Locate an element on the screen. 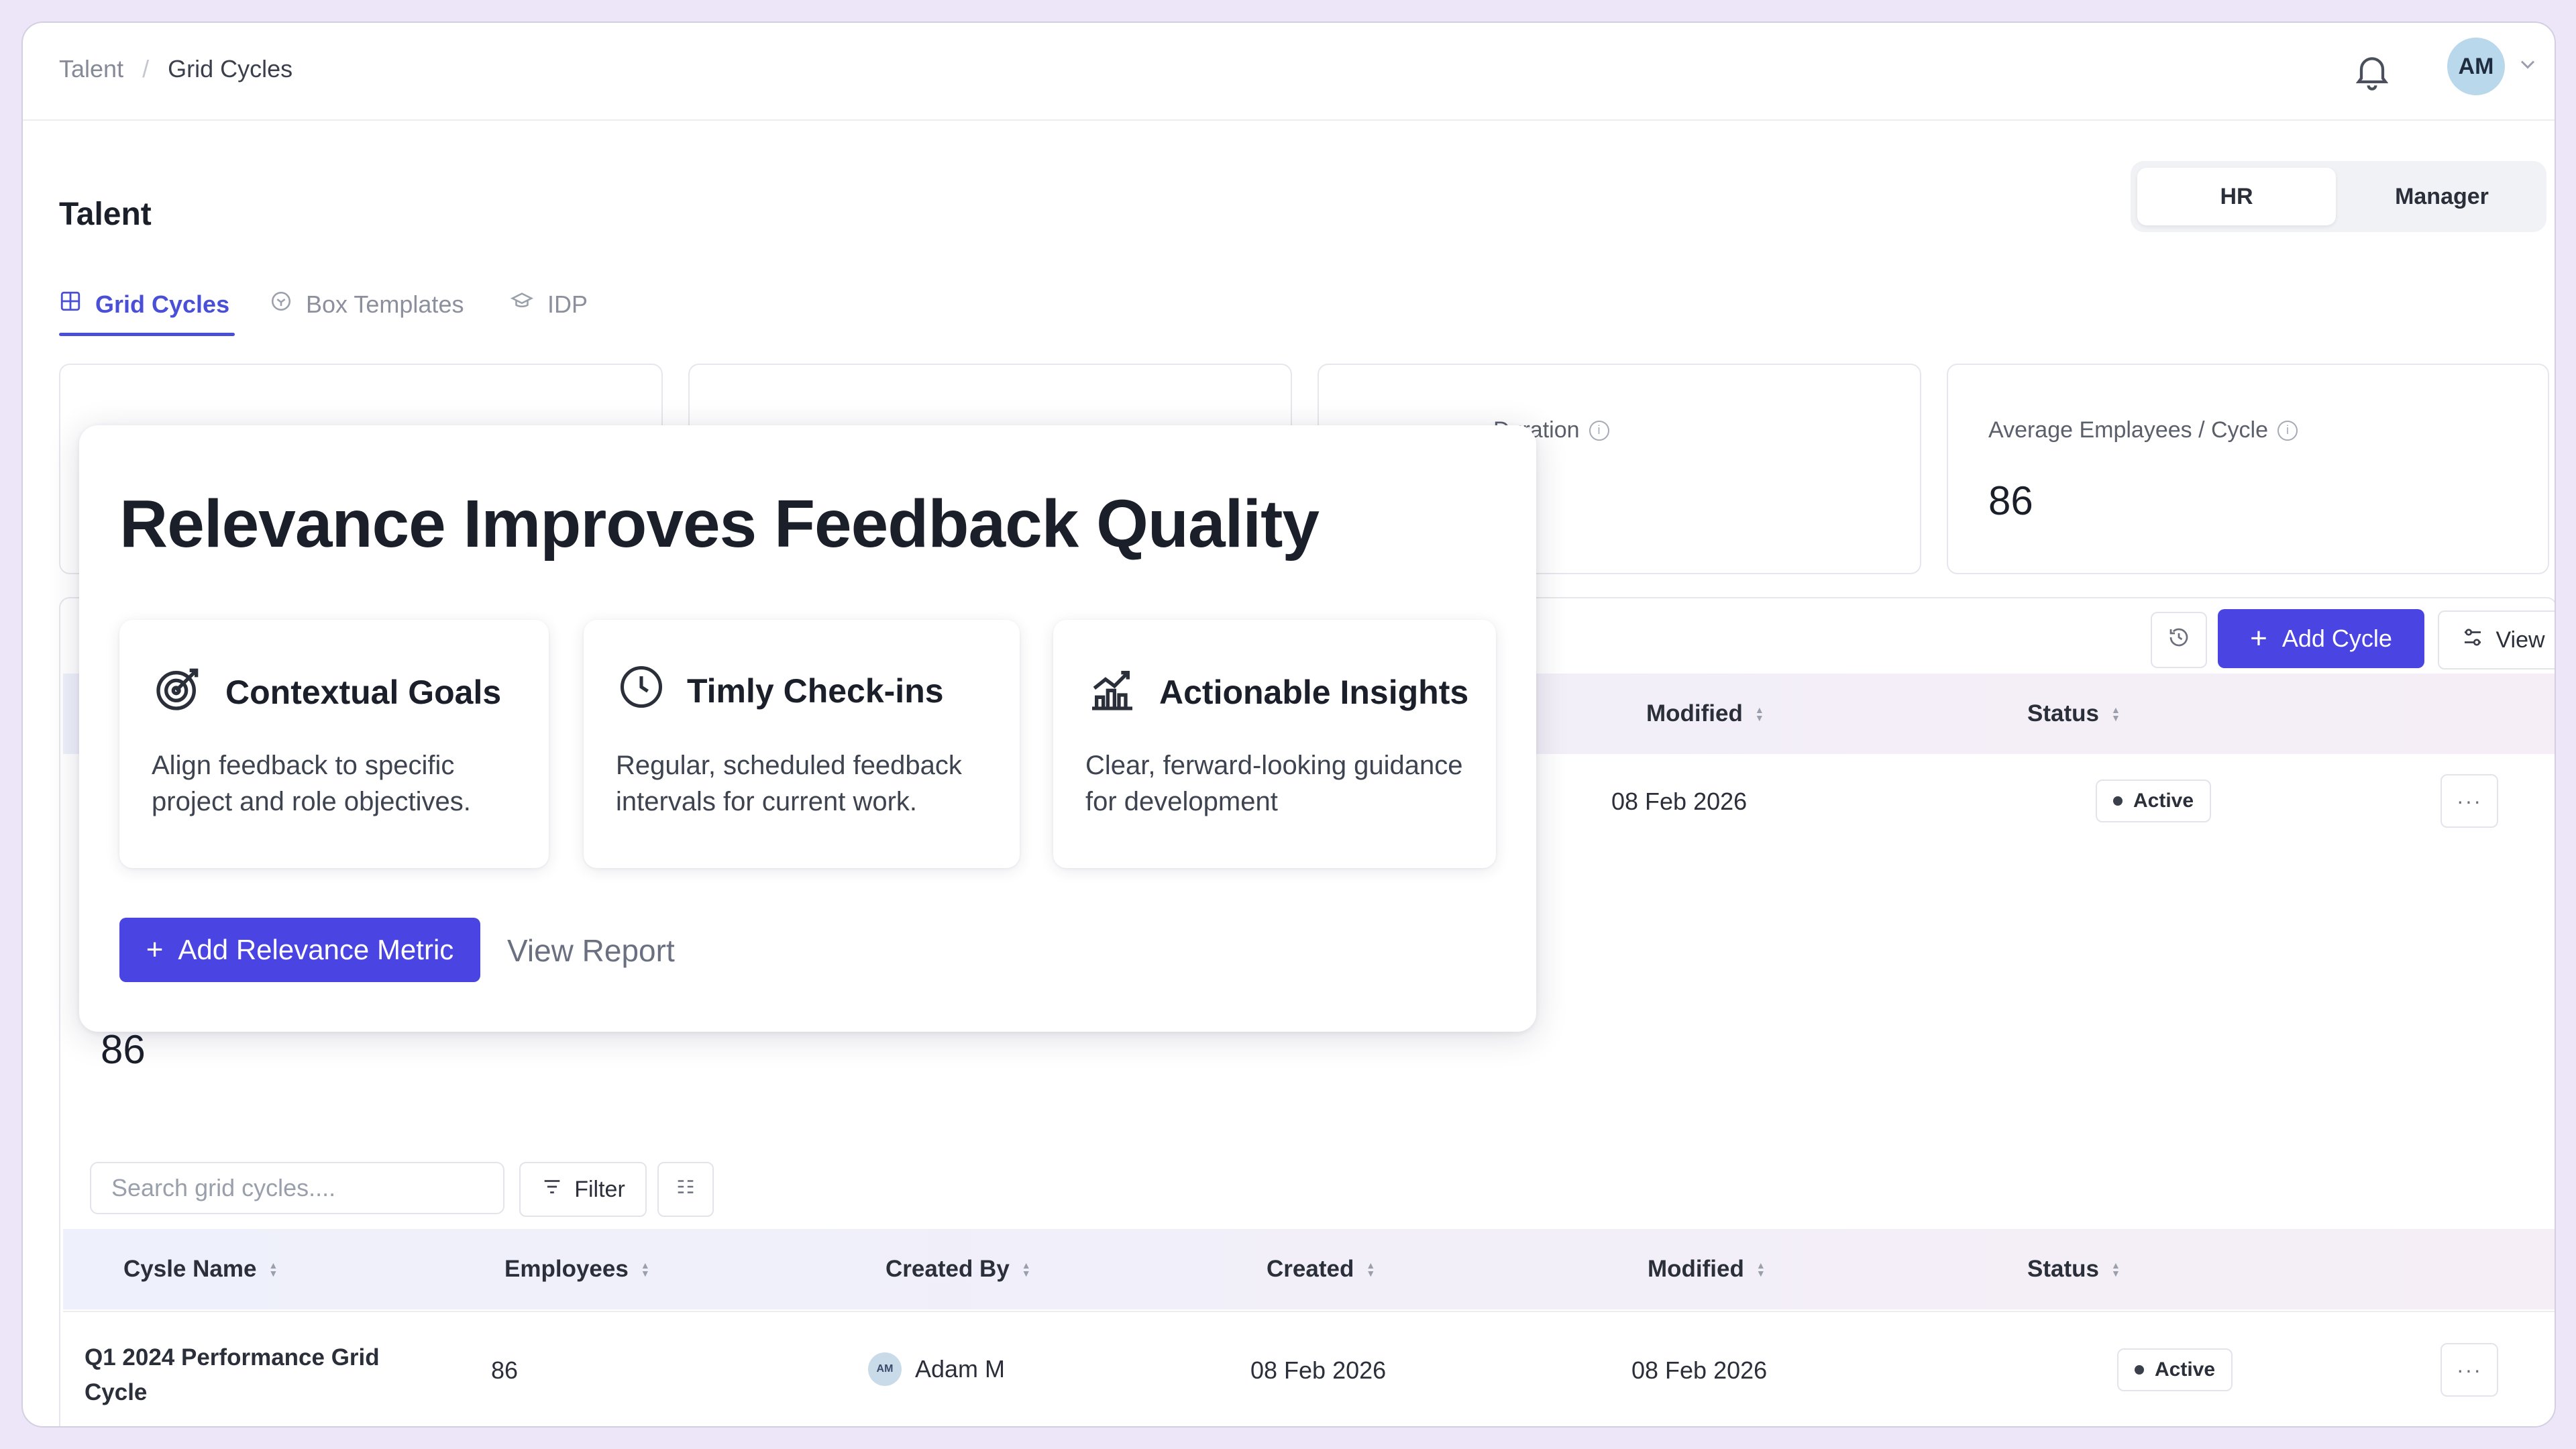 The width and height of the screenshot is (2576, 1449). view-button: View is located at coordinates (2496, 639).